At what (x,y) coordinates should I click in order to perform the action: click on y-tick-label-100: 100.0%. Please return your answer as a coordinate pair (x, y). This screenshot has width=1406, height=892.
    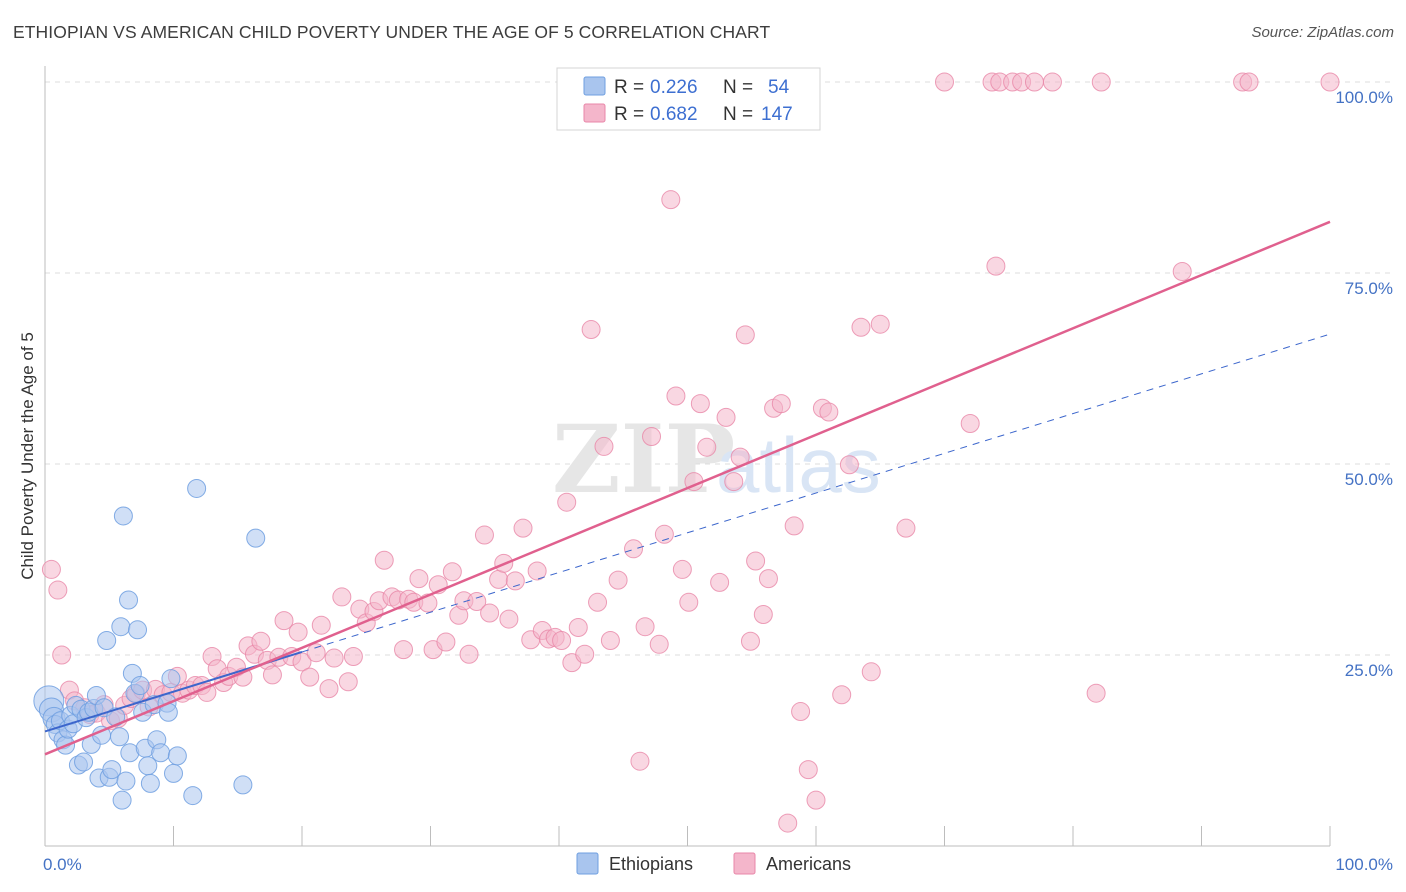
    Looking at the image, I should click on (1364, 97).